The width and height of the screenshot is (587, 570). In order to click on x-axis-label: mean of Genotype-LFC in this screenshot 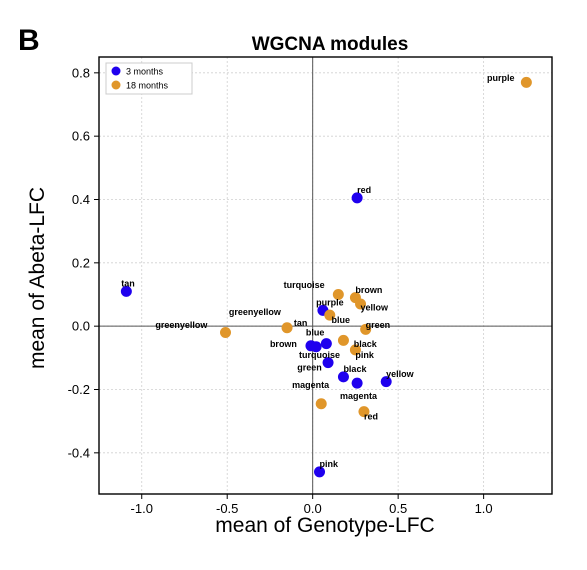, I will do `click(324, 525)`.